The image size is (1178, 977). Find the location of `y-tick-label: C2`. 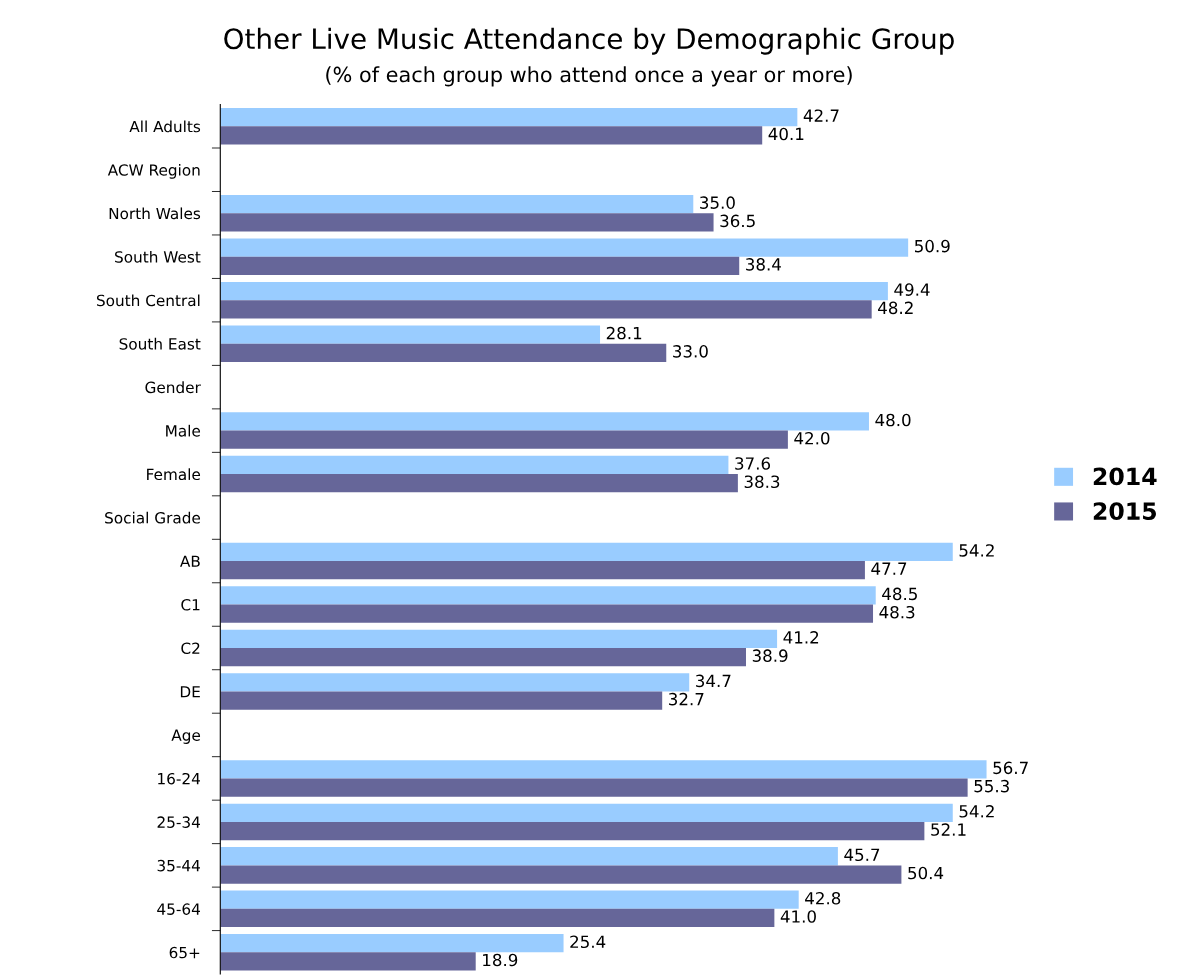

y-tick-label: C2 is located at coordinates (190, 648).